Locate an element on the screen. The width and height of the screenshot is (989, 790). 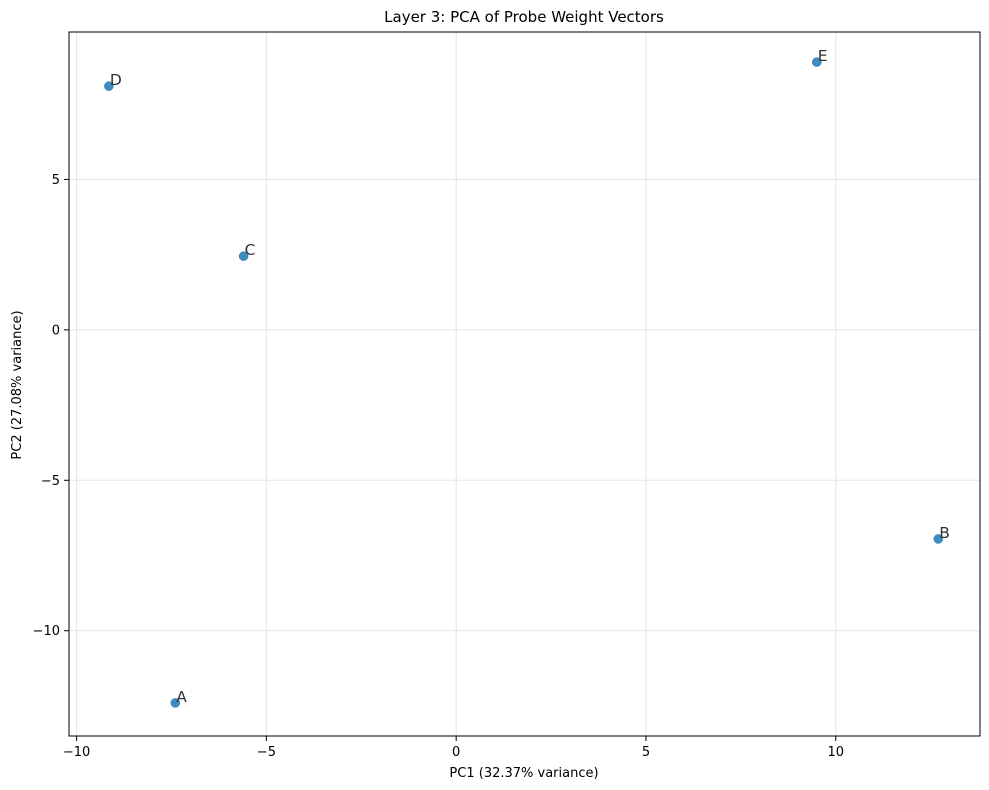
data-point-d is located at coordinates (109, 86).